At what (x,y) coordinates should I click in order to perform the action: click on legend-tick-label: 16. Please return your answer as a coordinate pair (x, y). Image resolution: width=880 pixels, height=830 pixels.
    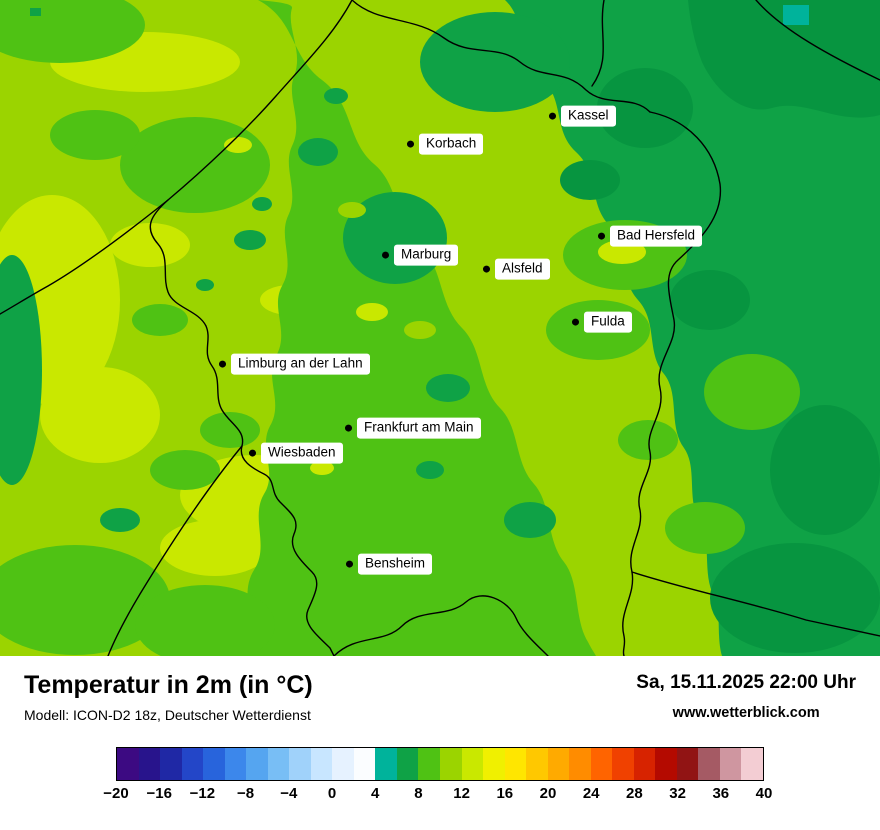
    Looking at the image, I should click on (505, 793).